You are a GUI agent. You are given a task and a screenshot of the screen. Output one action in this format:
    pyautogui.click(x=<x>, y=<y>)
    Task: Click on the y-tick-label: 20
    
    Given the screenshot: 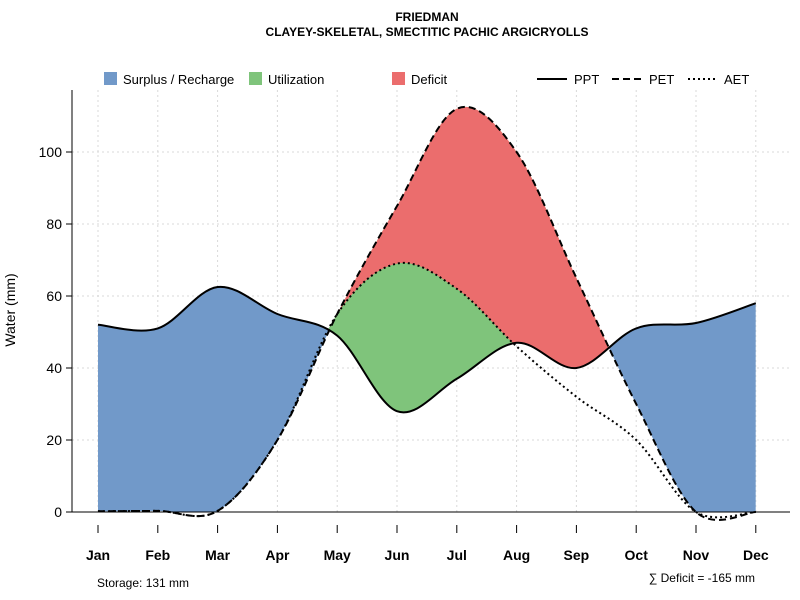 What is the action you would take?
    pyautogui.click(x=54, y=440)
    